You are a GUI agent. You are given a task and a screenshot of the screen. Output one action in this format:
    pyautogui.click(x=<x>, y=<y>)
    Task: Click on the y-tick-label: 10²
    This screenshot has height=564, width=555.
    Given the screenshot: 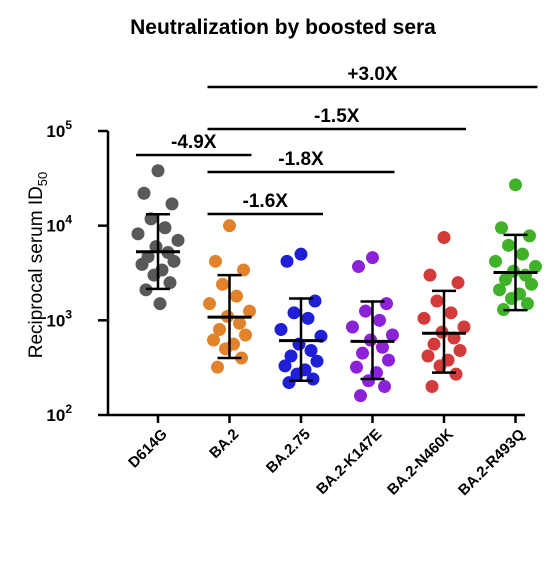 What is the action you would take?
    pyautogui.click(x=59, y=413)
    